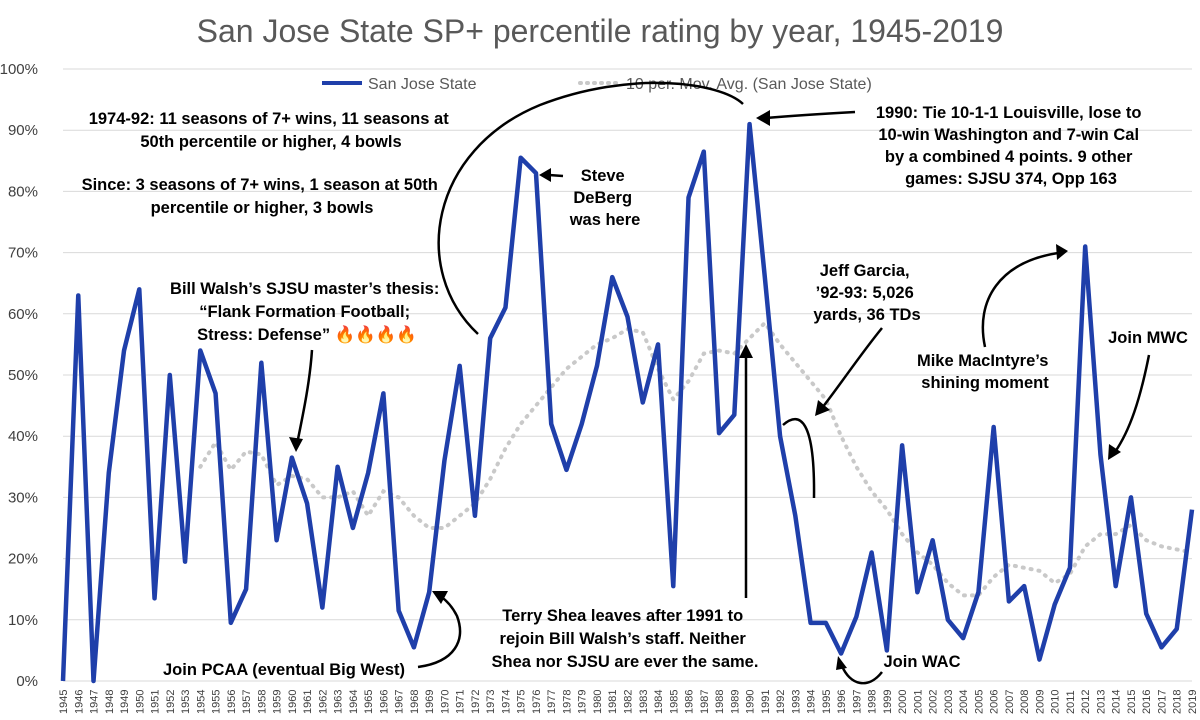 The image size is (1200, 720). What do you see at coordinates (422, 84) in the screenshot?
I see `legend-label-sjsu: San Jose State` at bounding box center [422, 84].